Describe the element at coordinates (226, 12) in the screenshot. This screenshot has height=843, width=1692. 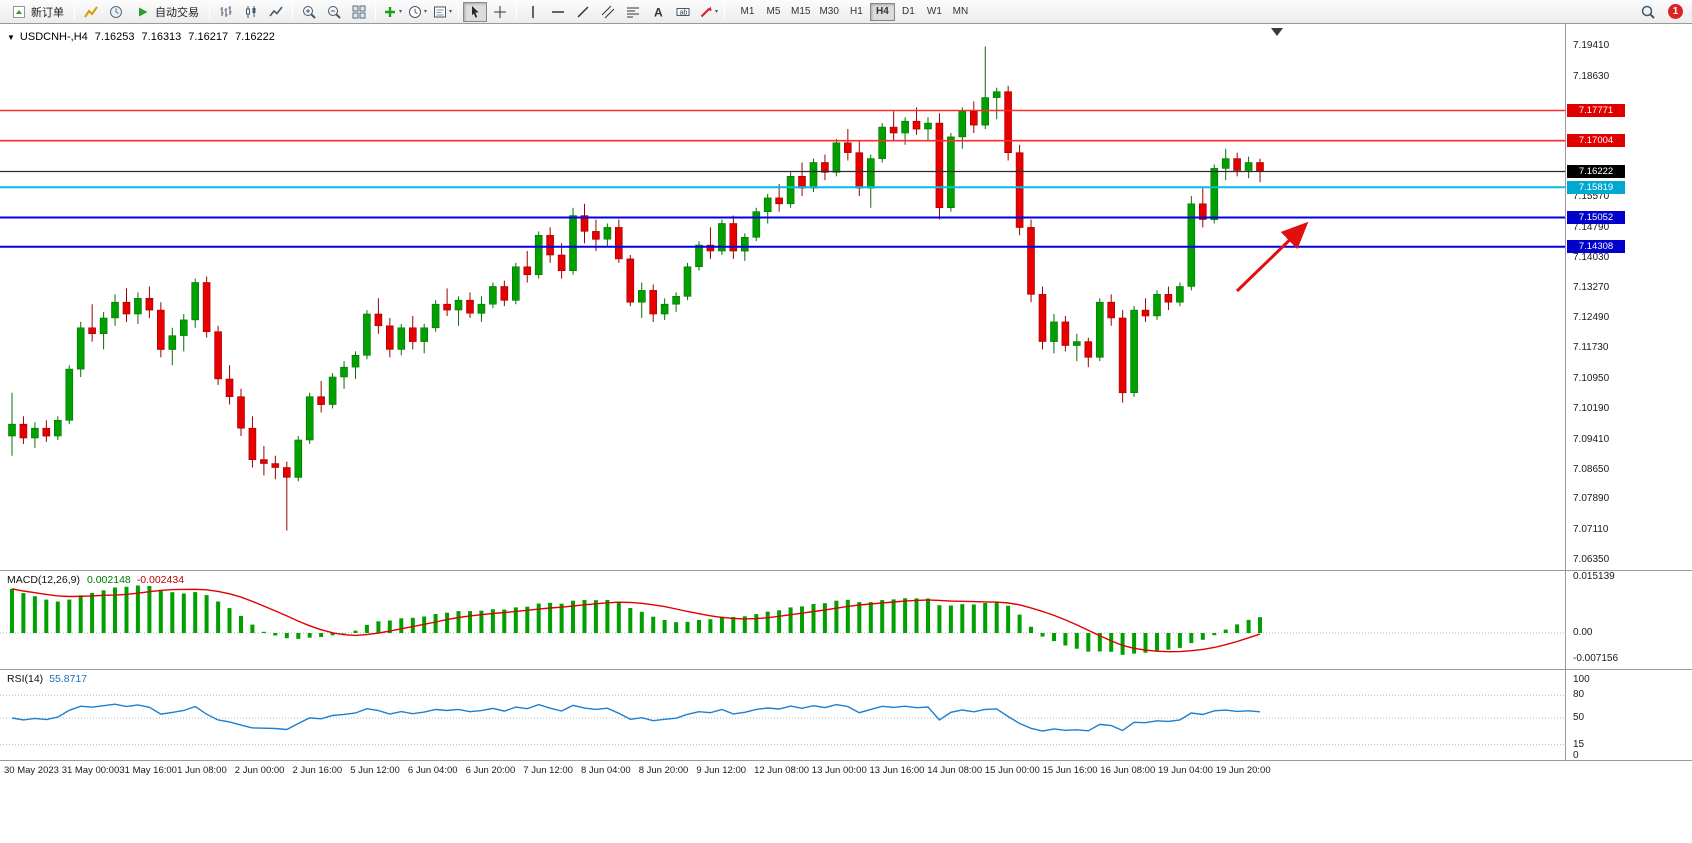
I see `bar-chart-button` at that location.